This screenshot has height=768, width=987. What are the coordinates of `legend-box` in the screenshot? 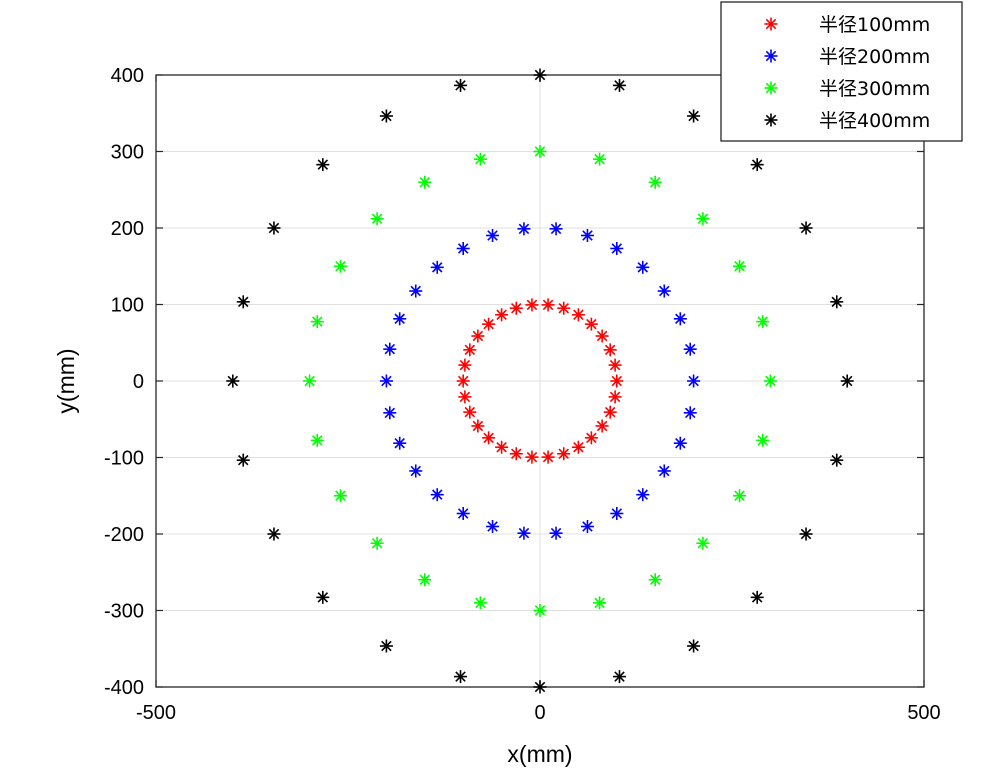 It's located at (841, 71).